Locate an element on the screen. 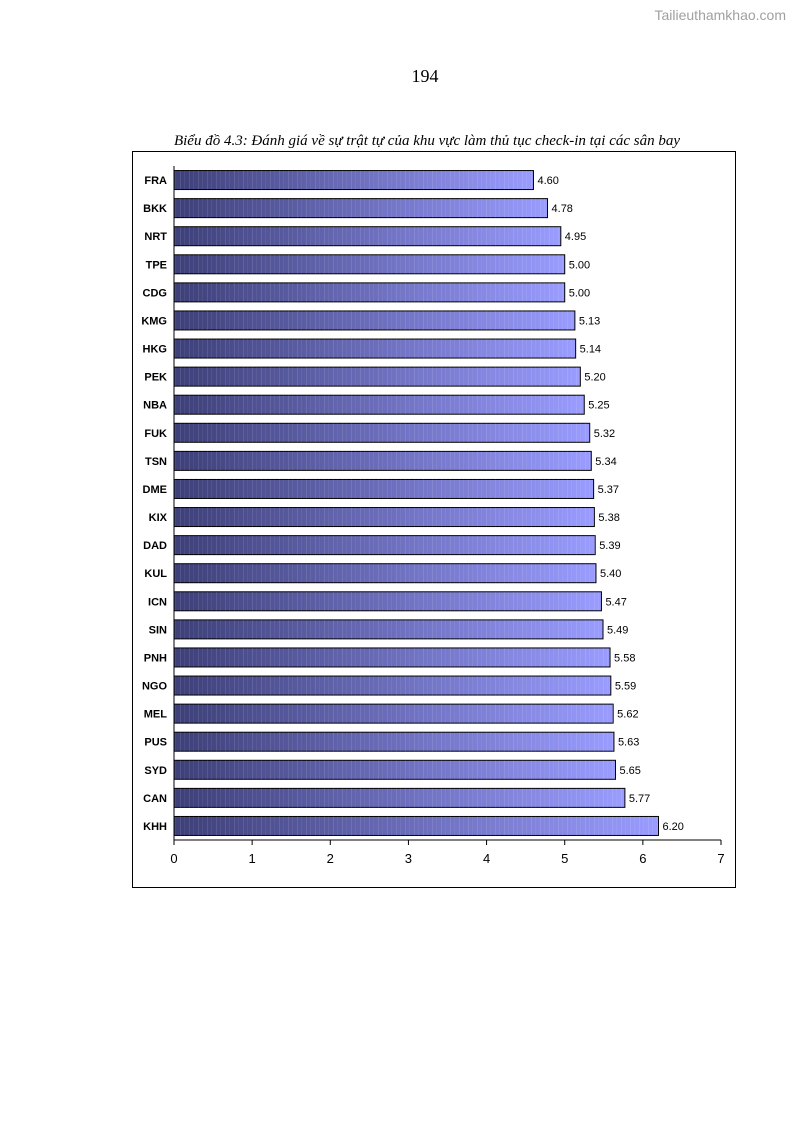 The width and height of the screenshot is (794, 1123). bar-tpe is located at coordinates (369, 264).